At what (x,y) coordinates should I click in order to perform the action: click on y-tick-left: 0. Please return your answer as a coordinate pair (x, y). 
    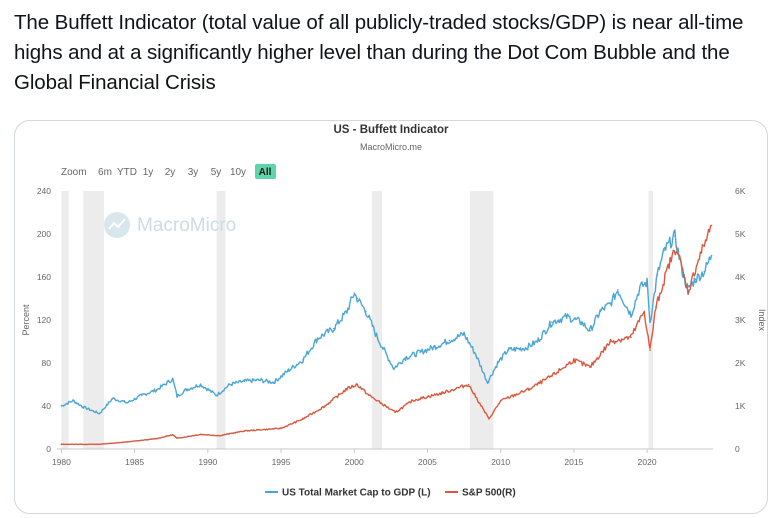
    Looking at the image, I should click on (48, 449).